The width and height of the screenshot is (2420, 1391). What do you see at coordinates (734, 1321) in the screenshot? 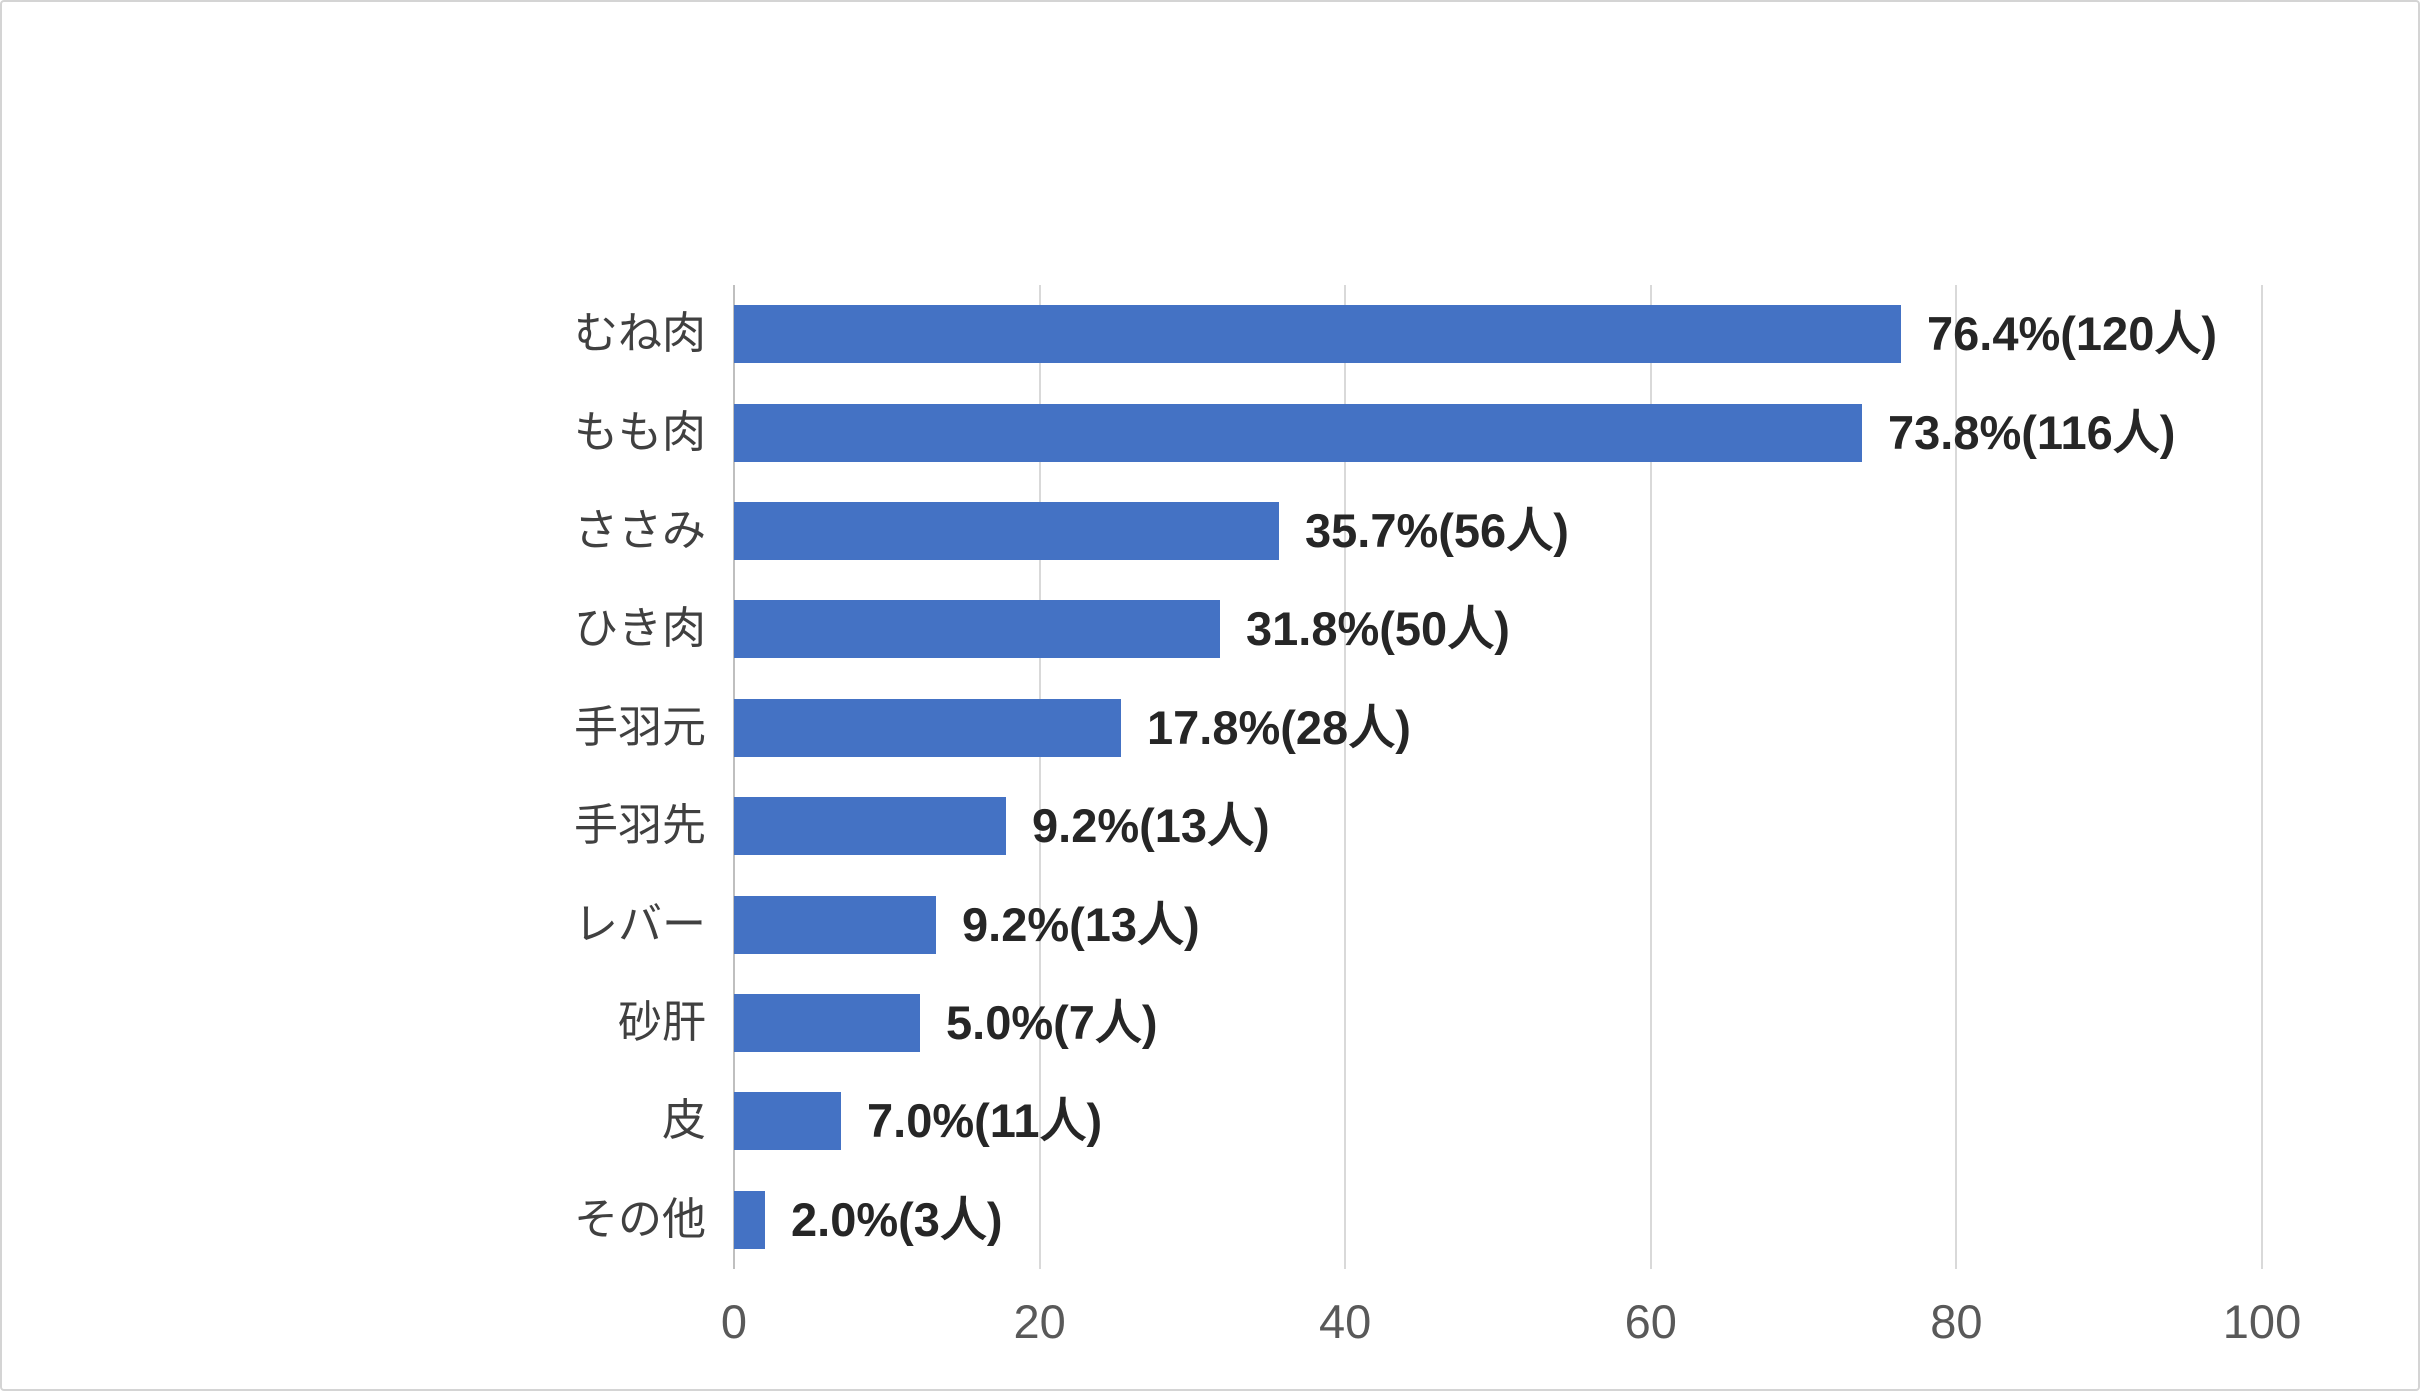
I see `x-axis-tick-label: 0` at bounding box center [734, 1321].